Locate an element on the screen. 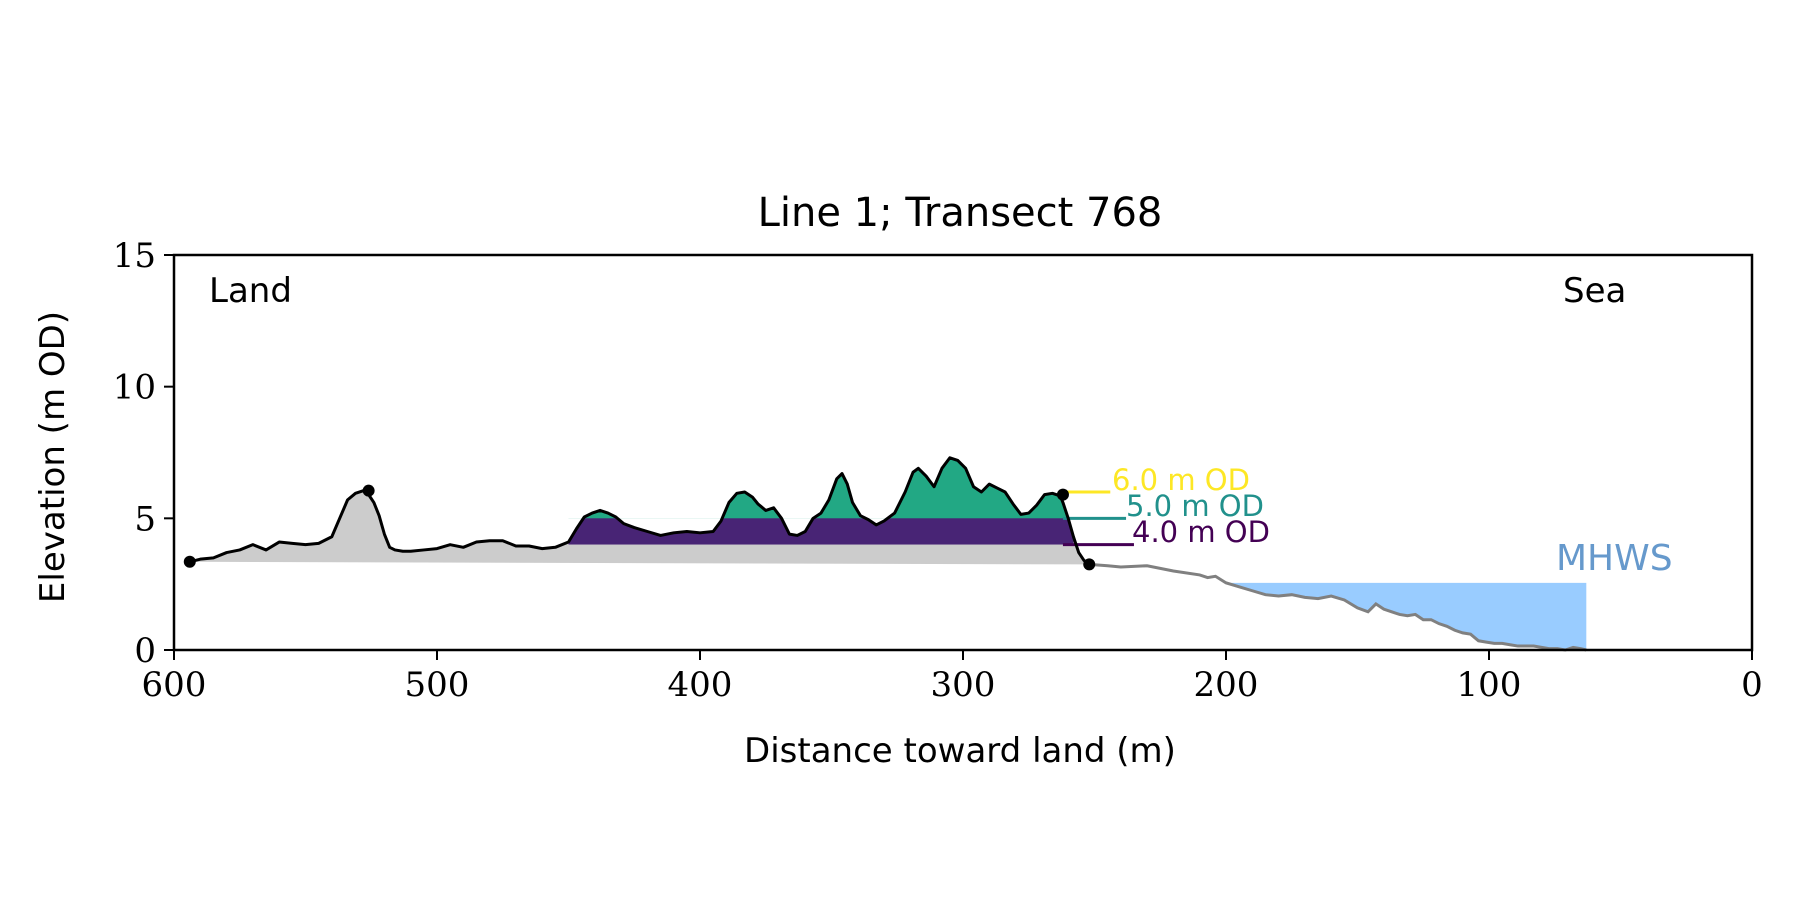  x-tick-label-600: 600 is located at coordinates (174, 685).